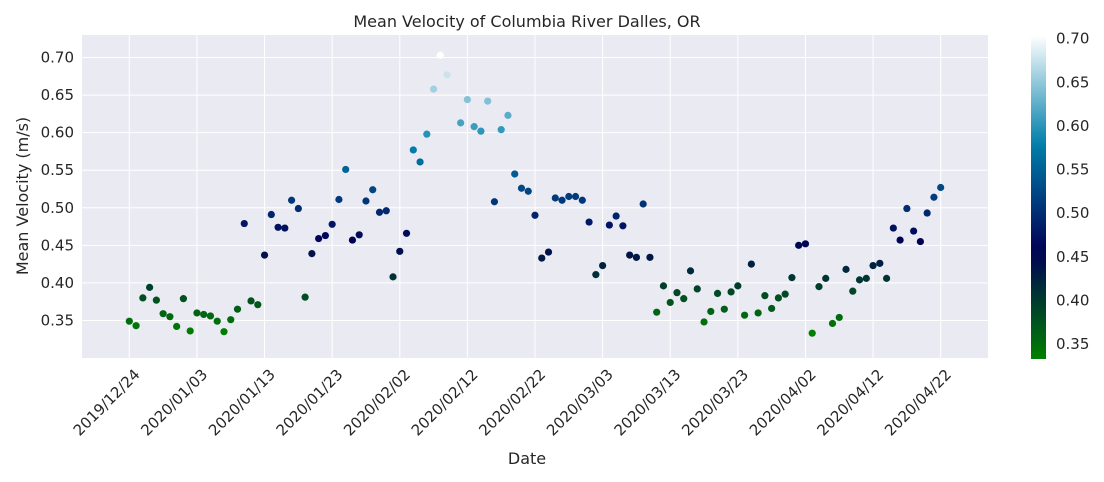 The image size is (1104, 482). Describe the element at coordinates (918, 403) in the screenshot. I see `x-tick-label: 2020/04/22` at that location.